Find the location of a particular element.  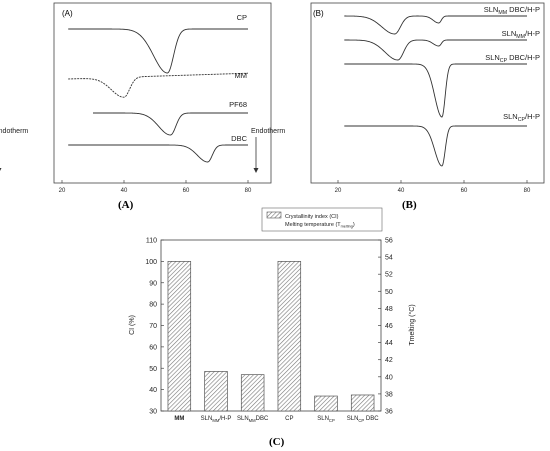

panel-a-tag: (A) is located at coordinates (67, 13).